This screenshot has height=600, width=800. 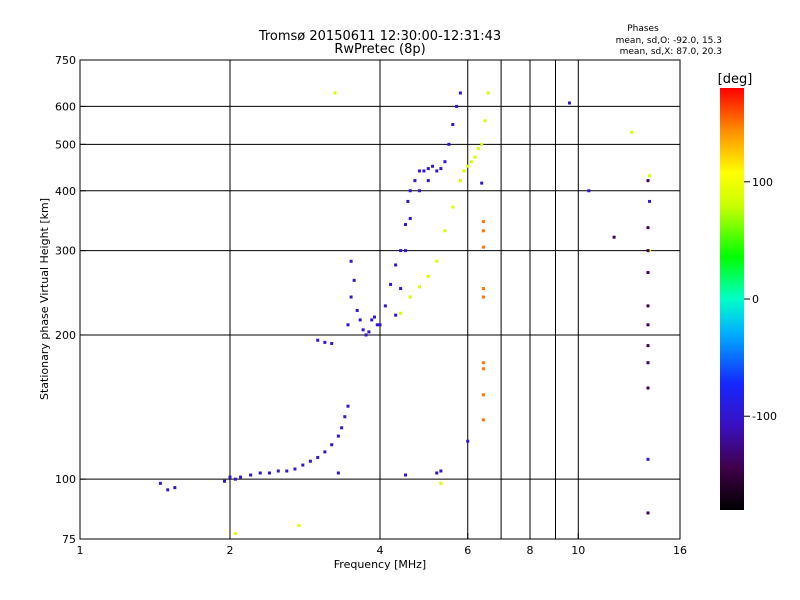 I want to click on y-axis-label: Stationary phase Virtual Height [km], so click(x=44, y=299).